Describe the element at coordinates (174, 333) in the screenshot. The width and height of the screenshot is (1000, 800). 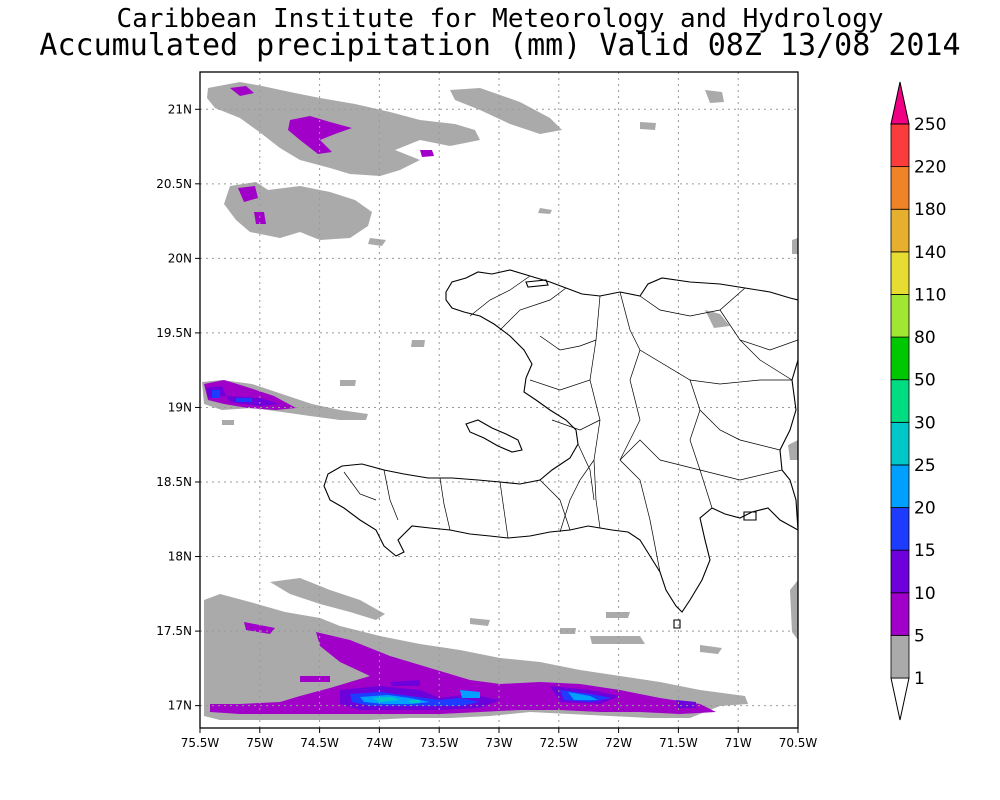
I see `lat-tick-label: 19.5N` at that location.